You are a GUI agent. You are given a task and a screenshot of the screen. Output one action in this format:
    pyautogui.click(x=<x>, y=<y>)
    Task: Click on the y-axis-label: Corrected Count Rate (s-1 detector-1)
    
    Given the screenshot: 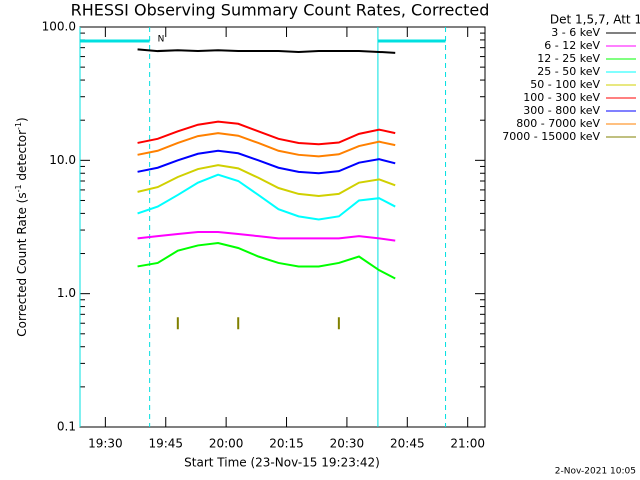 What is the action you would take?
    pyautogui.click(x=21, y=226)
    